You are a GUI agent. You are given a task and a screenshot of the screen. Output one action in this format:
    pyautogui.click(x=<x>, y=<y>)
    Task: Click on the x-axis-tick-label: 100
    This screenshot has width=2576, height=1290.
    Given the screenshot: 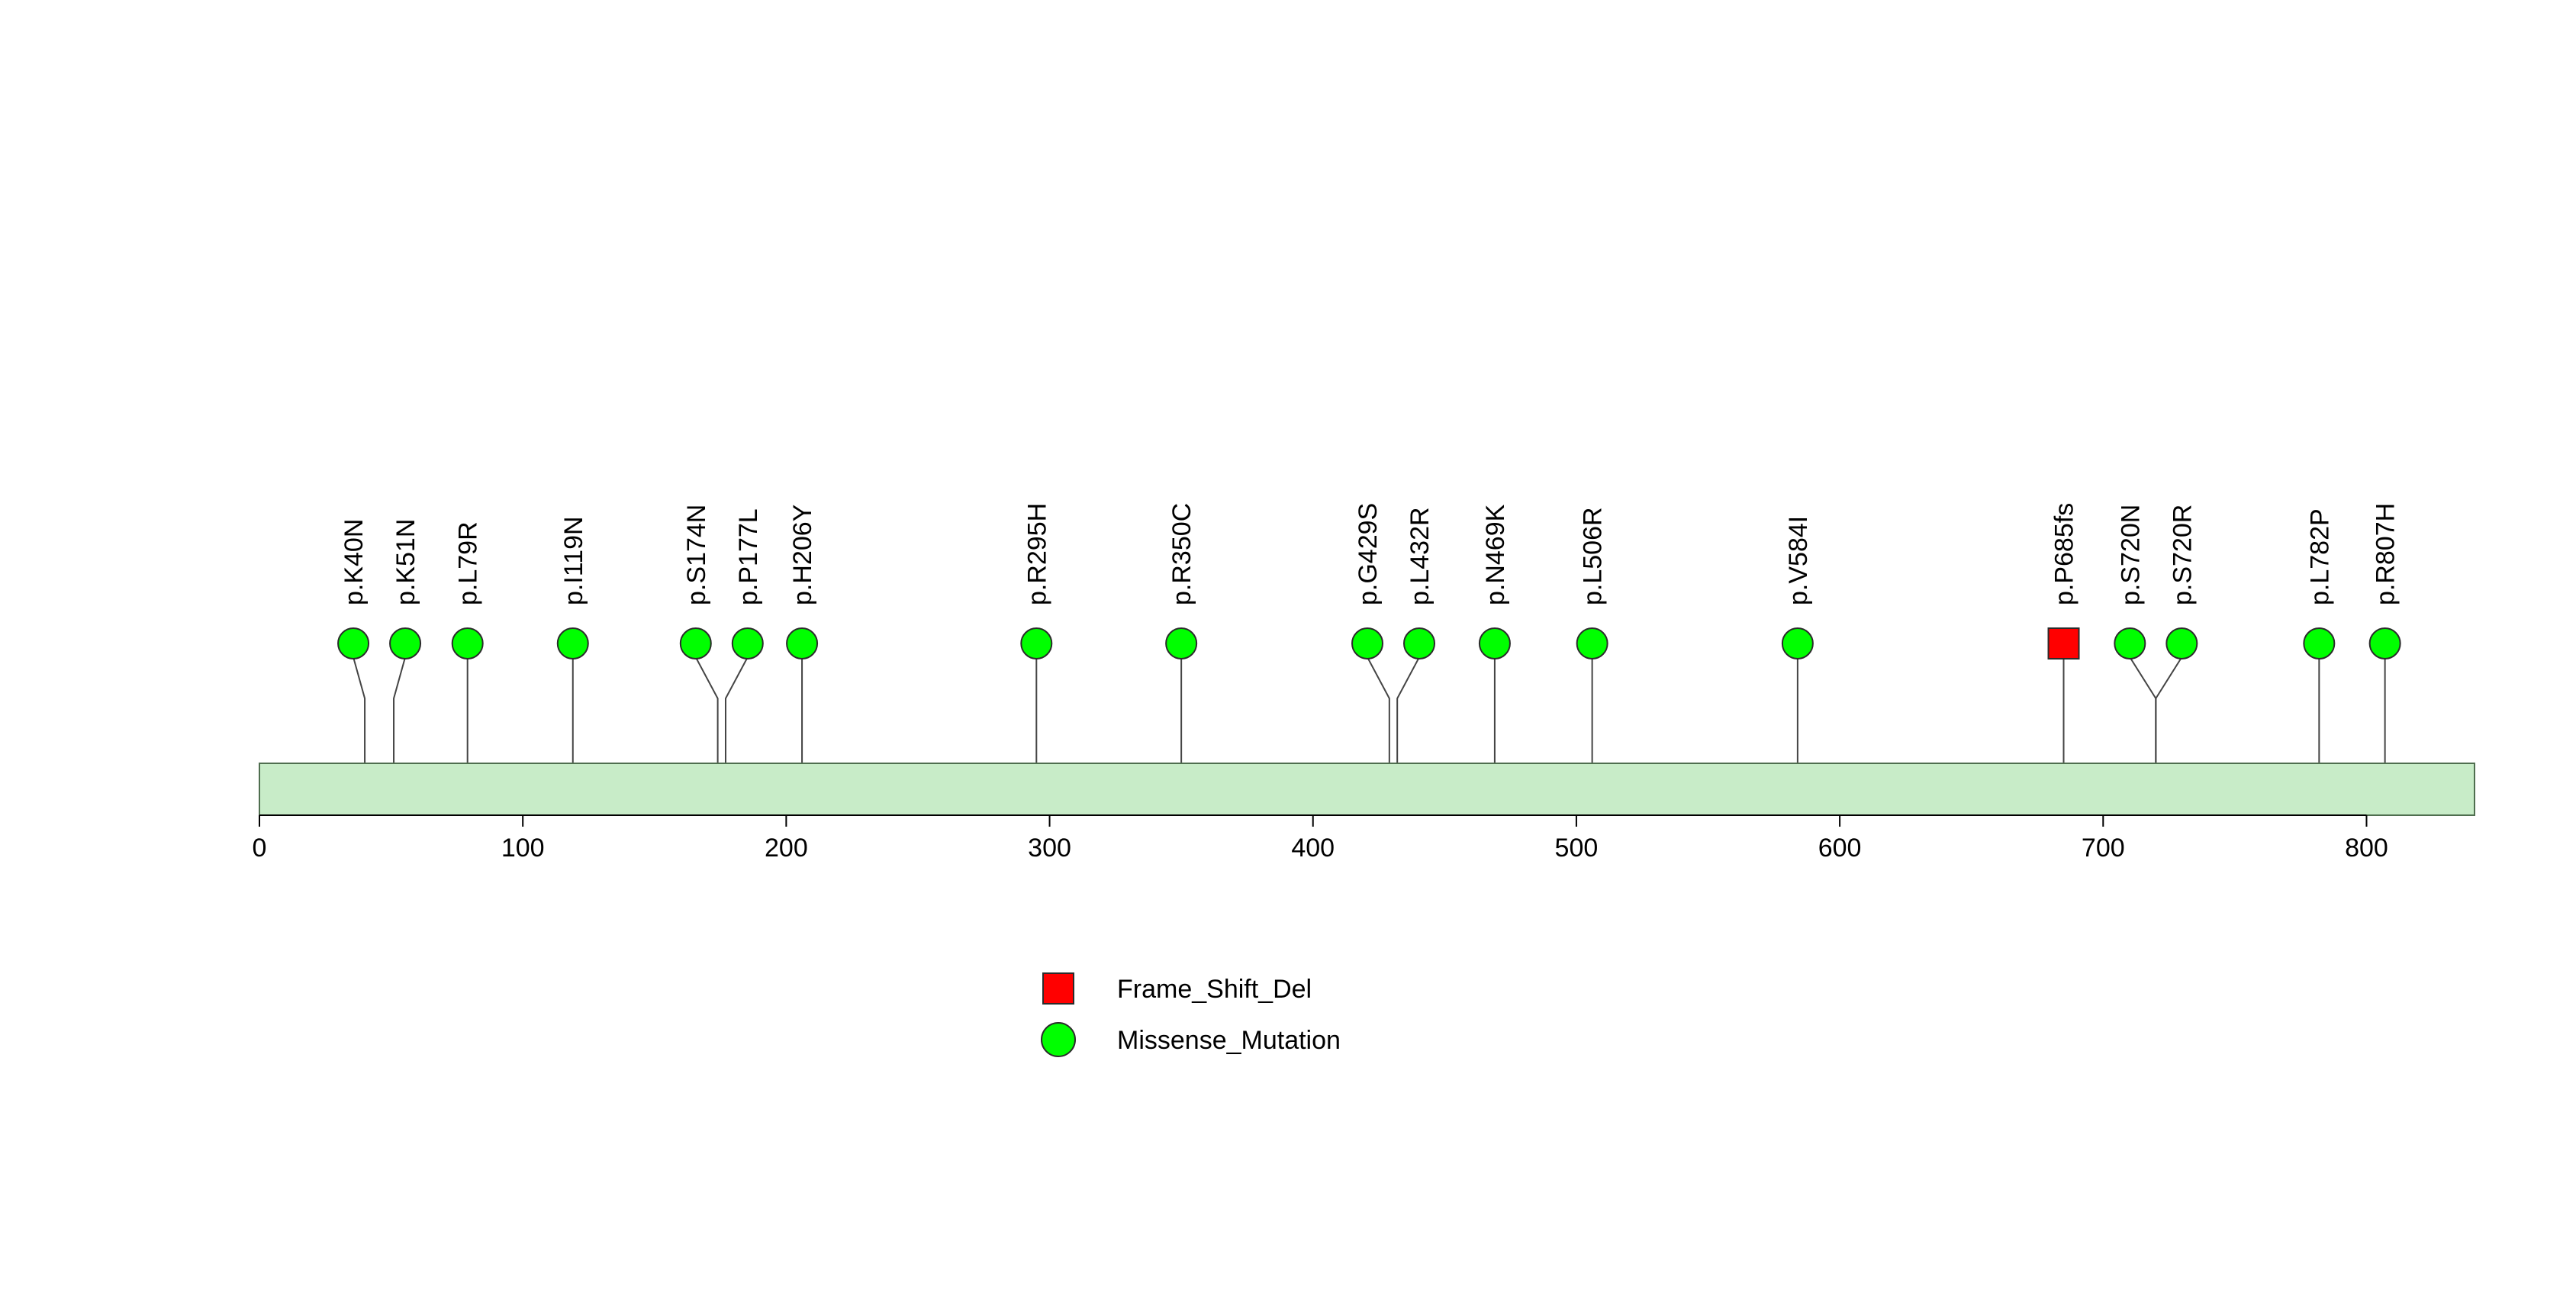 What is the action you would take?
    pyautogui.click(x=523, y=848)
    